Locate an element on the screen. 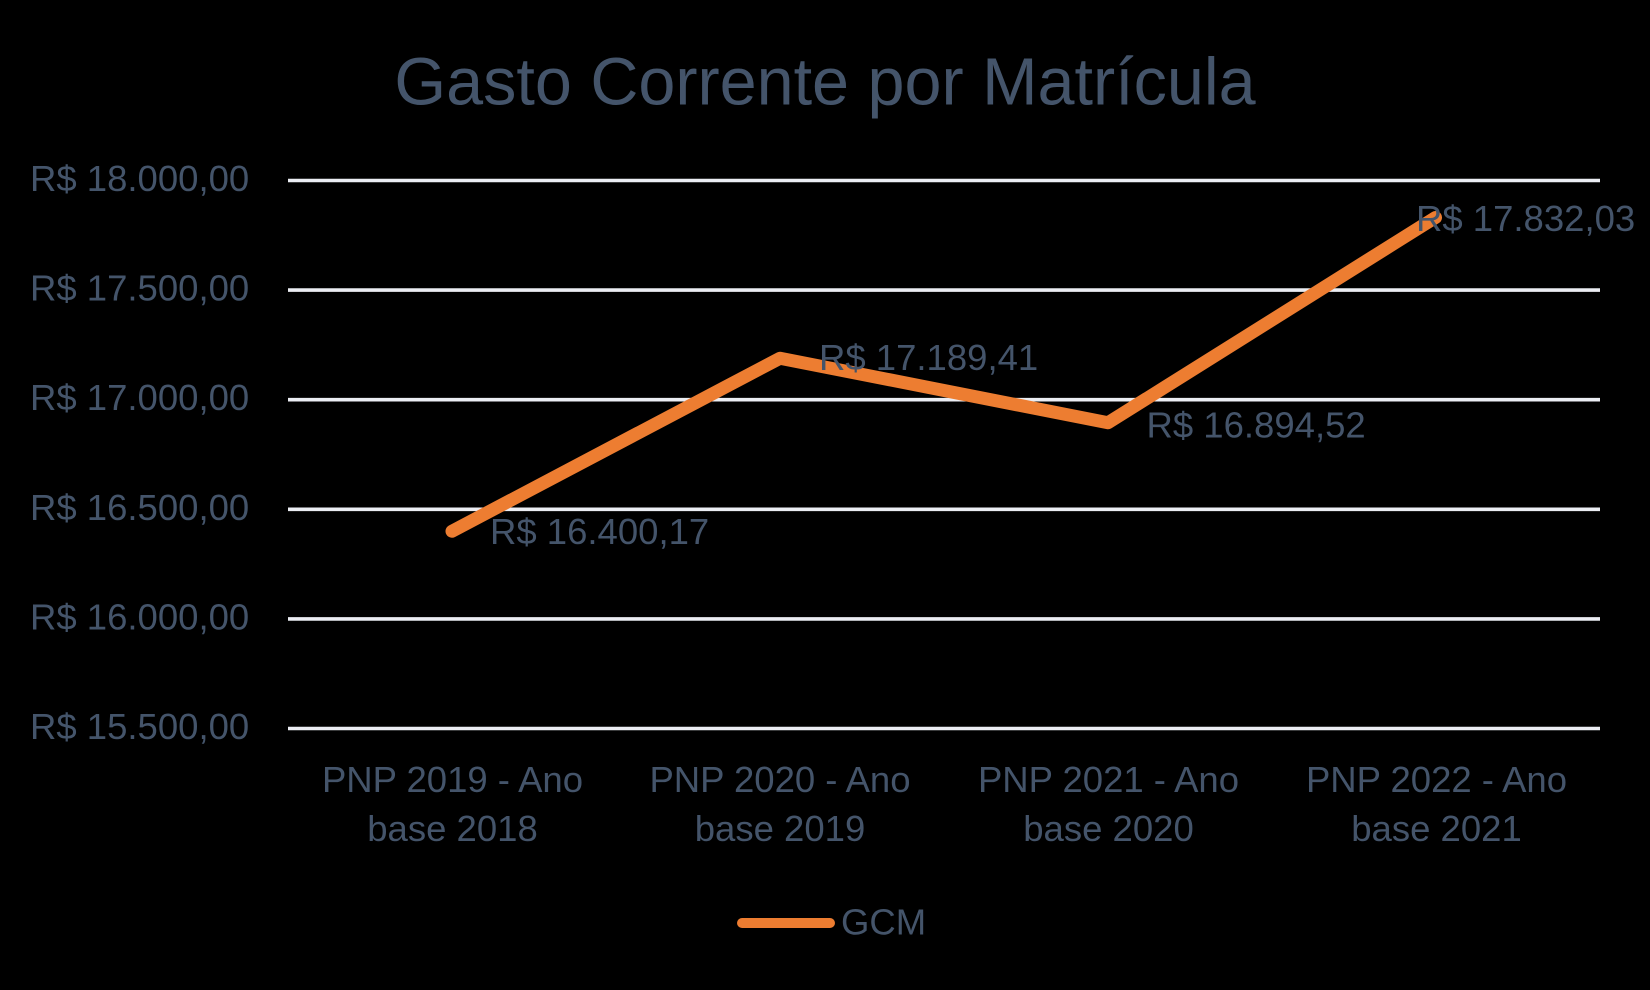 The image size is (1650, 990). svg-text: R$ 17.500,00 is located at coordinates (139, 288).